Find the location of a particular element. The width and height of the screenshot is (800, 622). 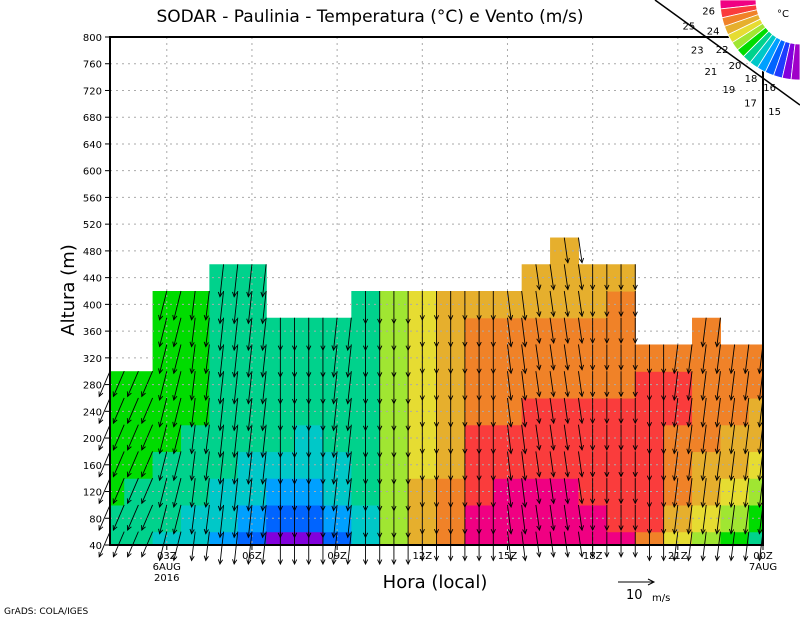

x-tick-date: 6AUG is located at coordinates (167, 567).